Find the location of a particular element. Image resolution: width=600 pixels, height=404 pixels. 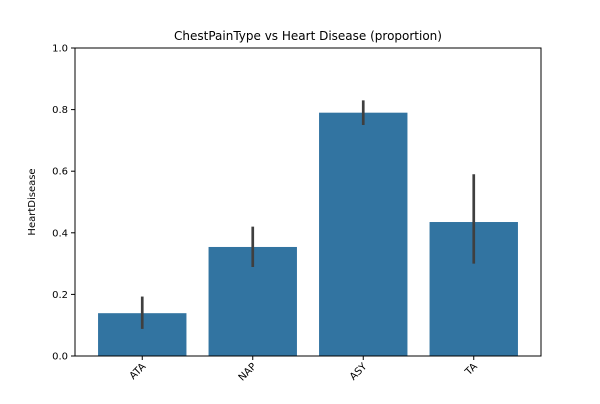

y-tick-label: 0.4 is located at coordinates (60, 233).